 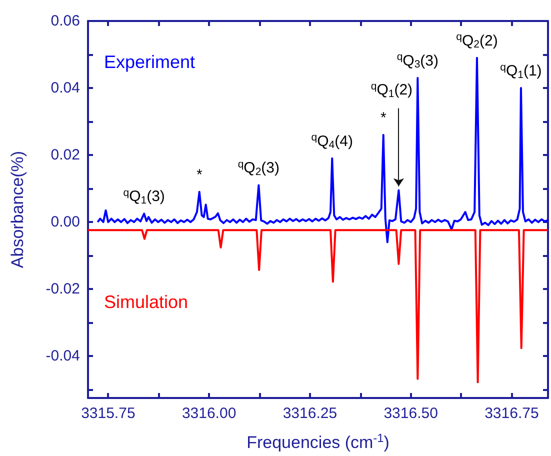 I want to click on x-tick-label: 3316.00, so click(x=209, y=413).